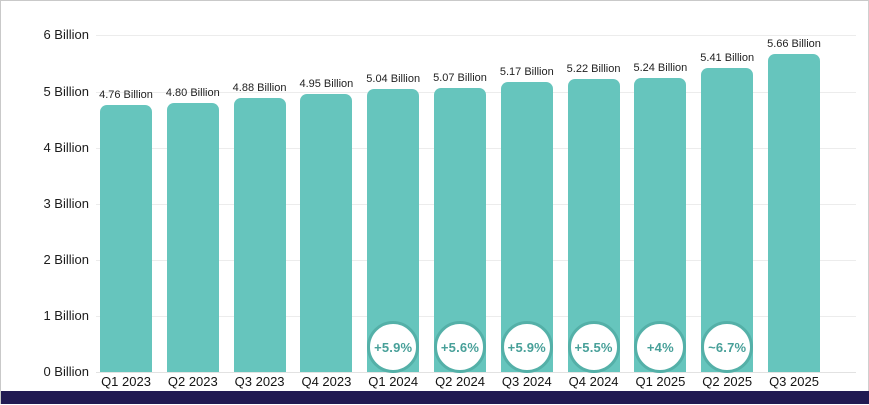 The width and height of the screenshot is (869, 405). Describe the element at coordinates (526, 381) in the screenshot. I see `x-axis-label: Q3 2024` at that location.